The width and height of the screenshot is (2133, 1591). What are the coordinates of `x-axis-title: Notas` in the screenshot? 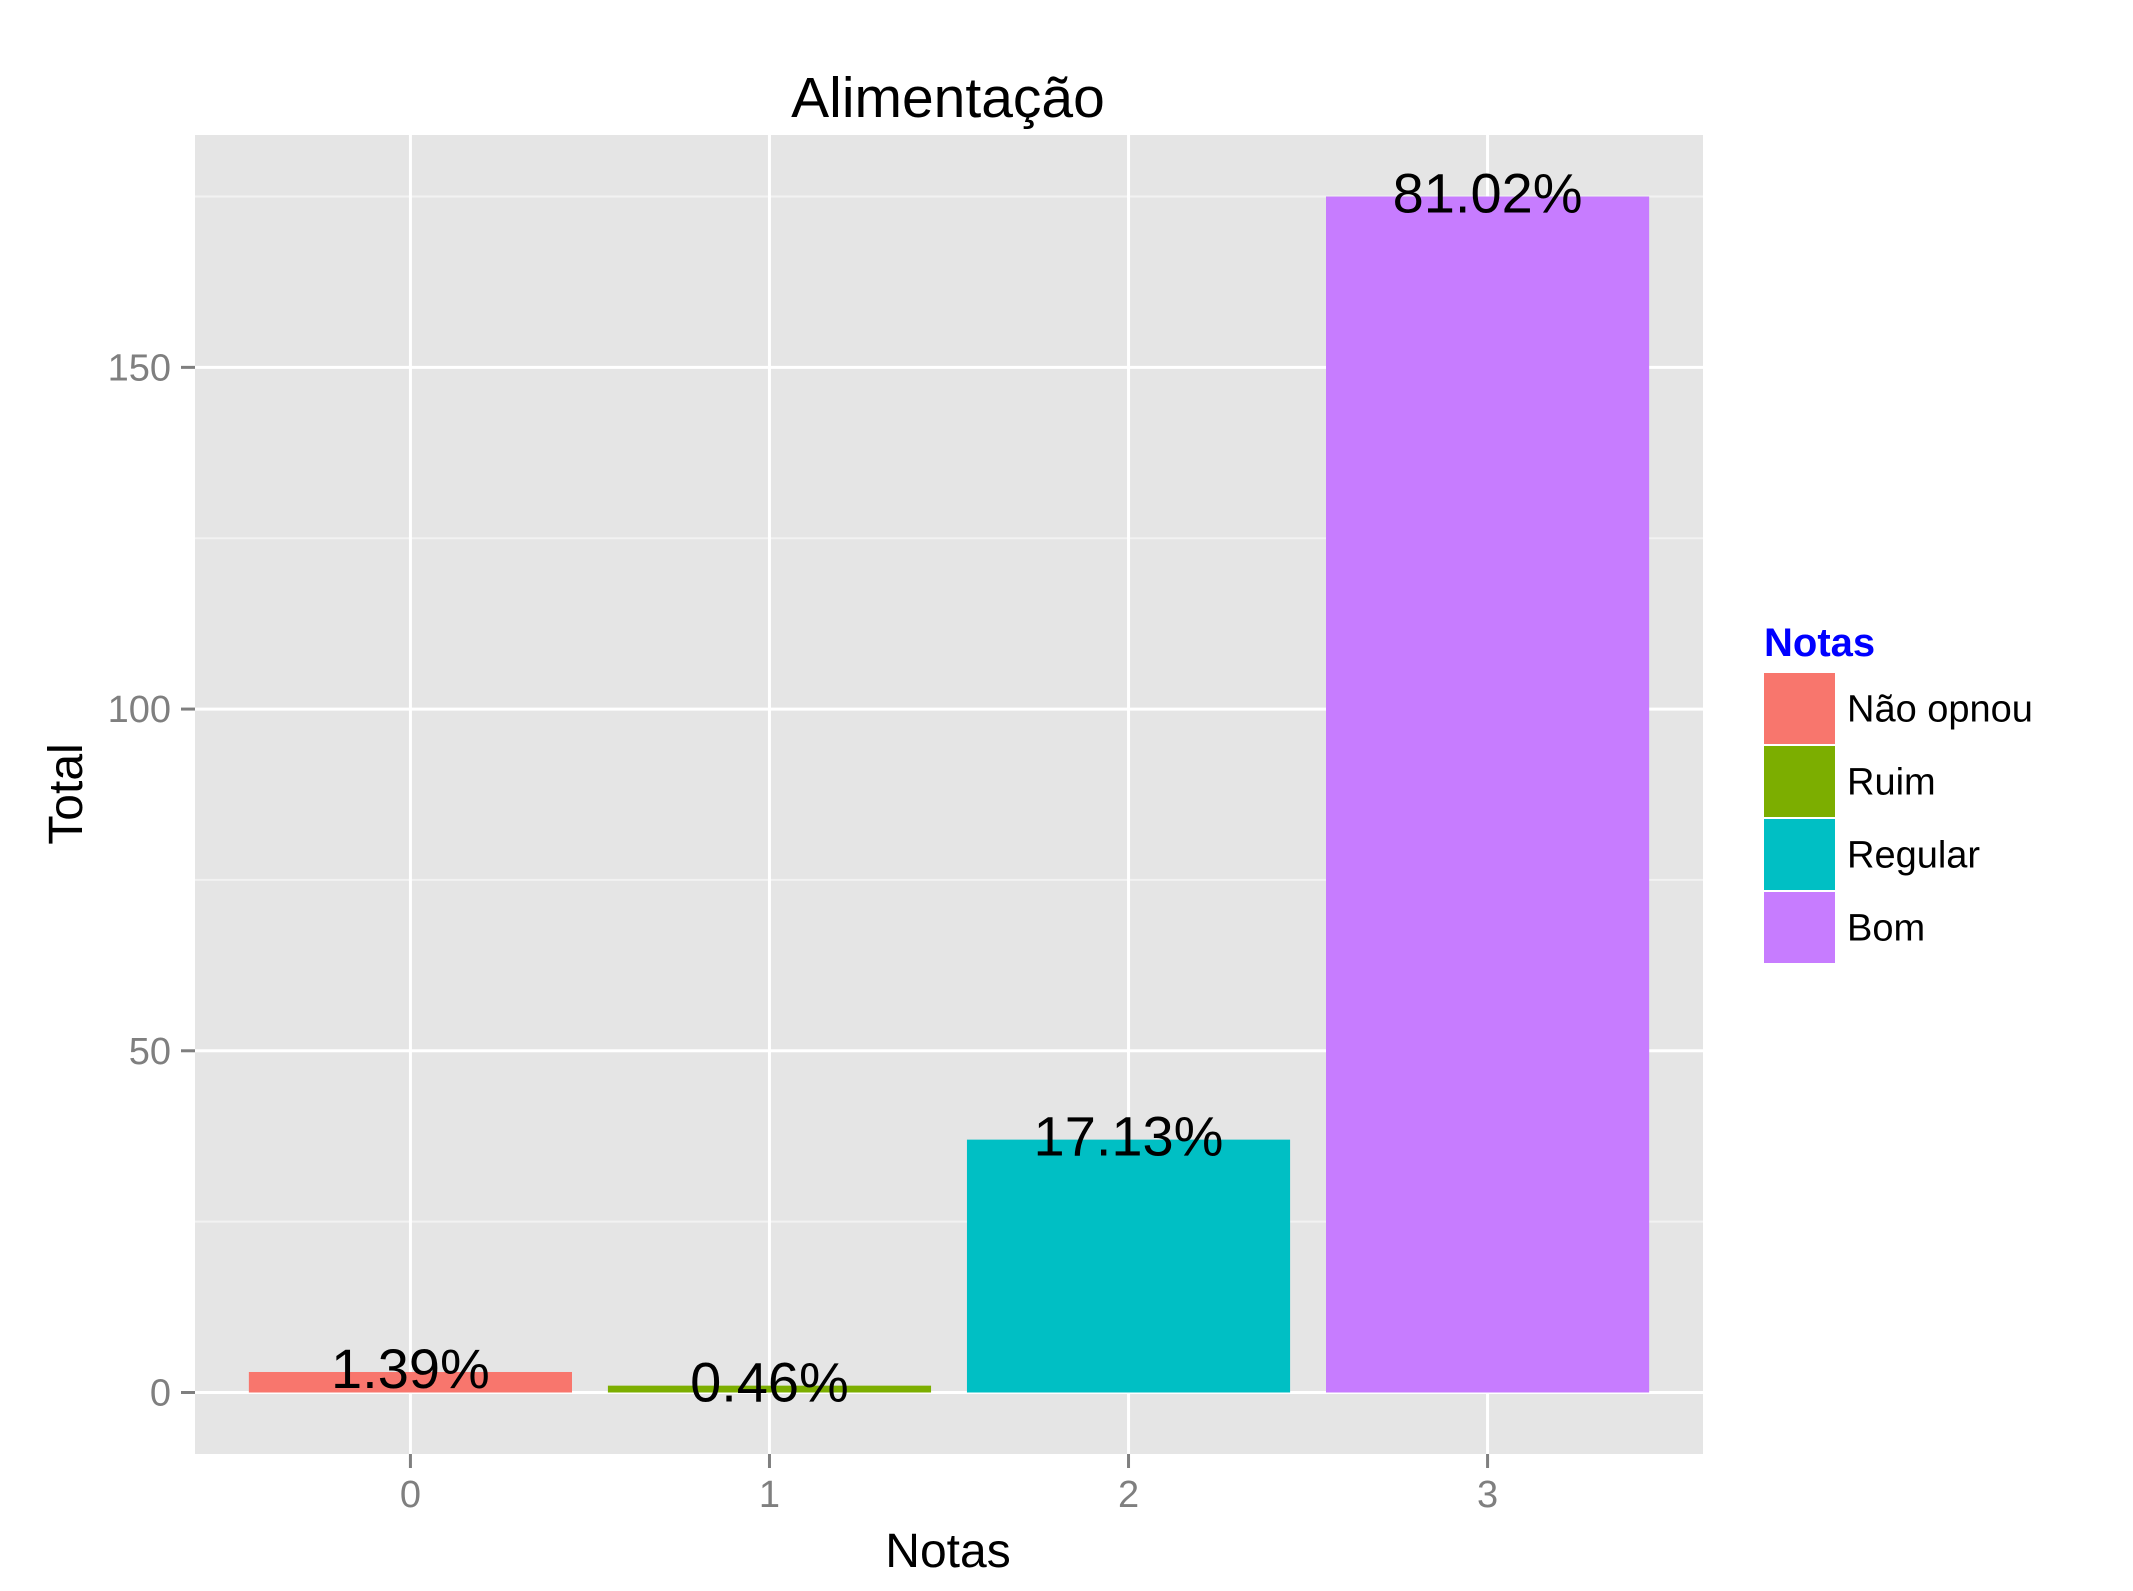 It's located at (947, 1551).